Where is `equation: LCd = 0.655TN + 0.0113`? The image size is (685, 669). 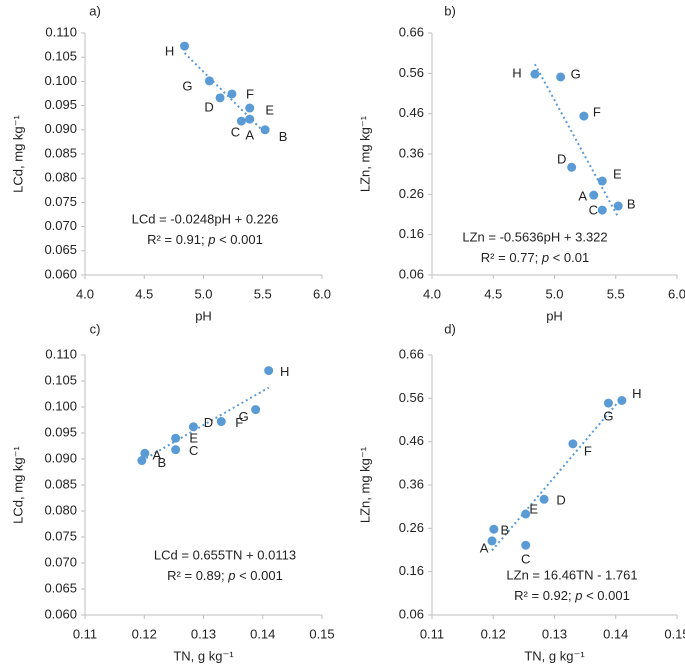 equation: LCd = 0.655TN + 0.0113 is located at coordinates (225, 554).